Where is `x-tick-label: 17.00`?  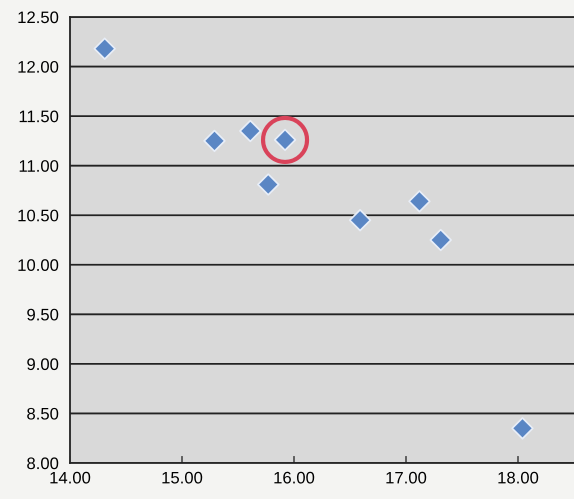
x-tick-label: 17.00 is located at coordinates (406, 478).